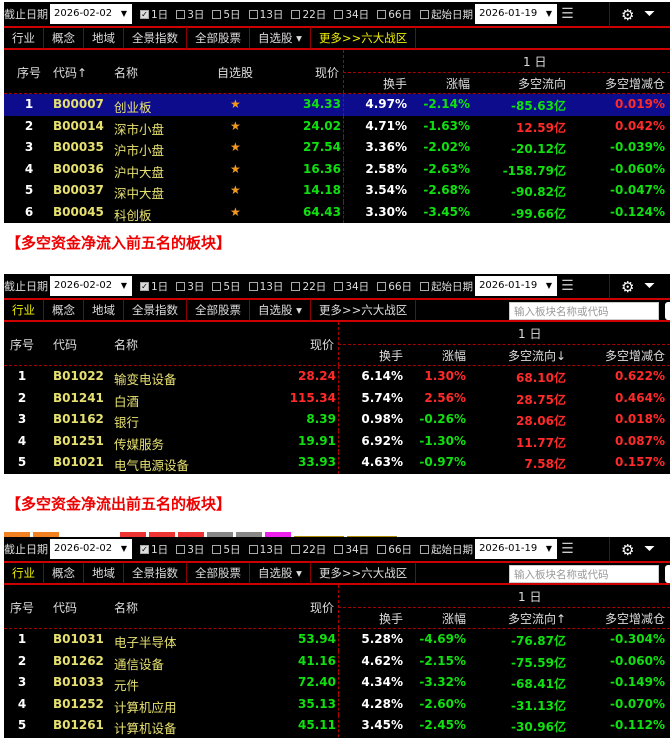 This screenshot has height=742, width=670. I want to click on col-watchlist: 自选股, so click(235, 73).